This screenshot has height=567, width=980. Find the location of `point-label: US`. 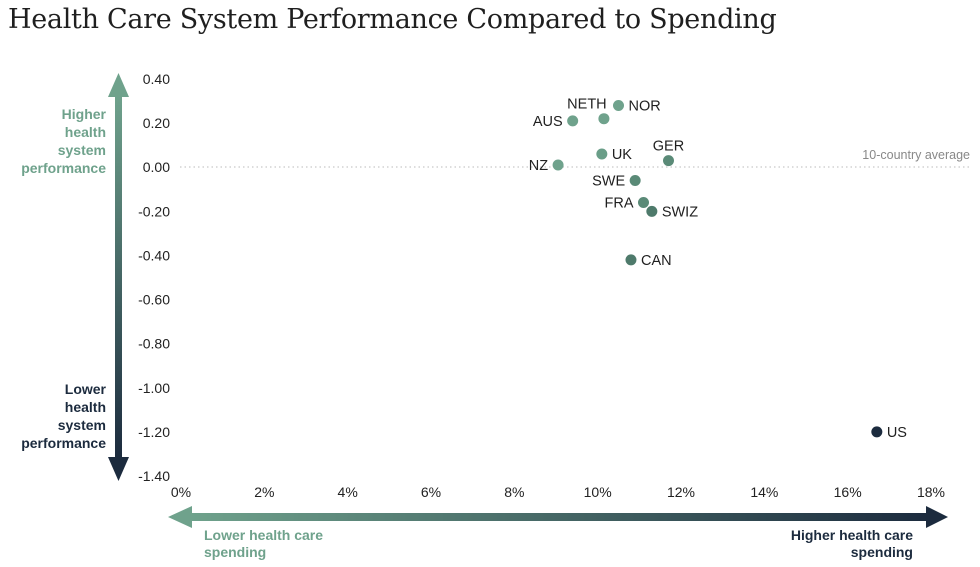

point-label: US is located at coordinates (897, 433).